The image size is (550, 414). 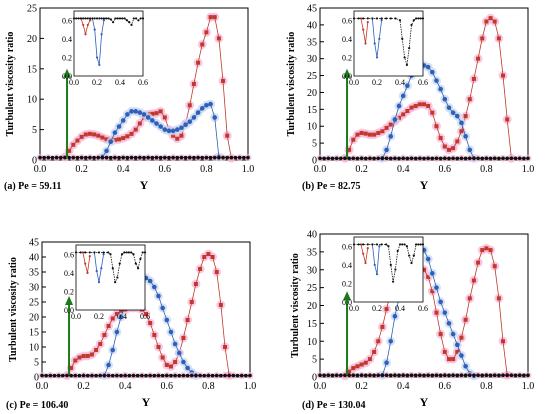 What do you see at coordinates (361, 169) in the screenshot?
I see `x-tick-label: 0.2` at bounding box center [361, 169].